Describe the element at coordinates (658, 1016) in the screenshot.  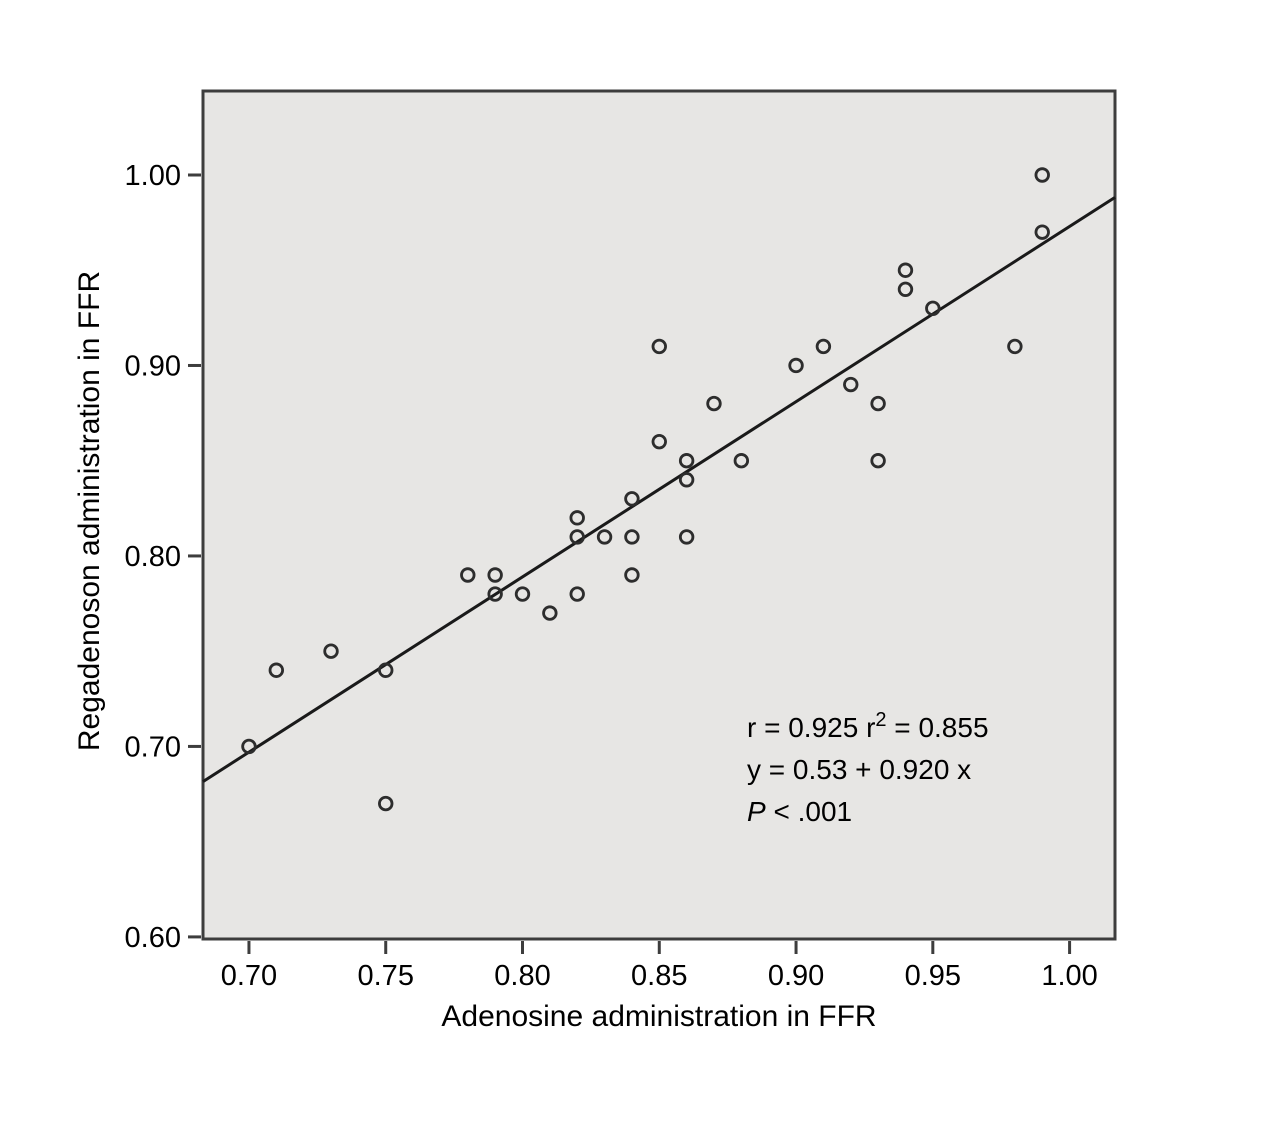
I see `x-axis-title: Adenosine administration in FFR` at that location.